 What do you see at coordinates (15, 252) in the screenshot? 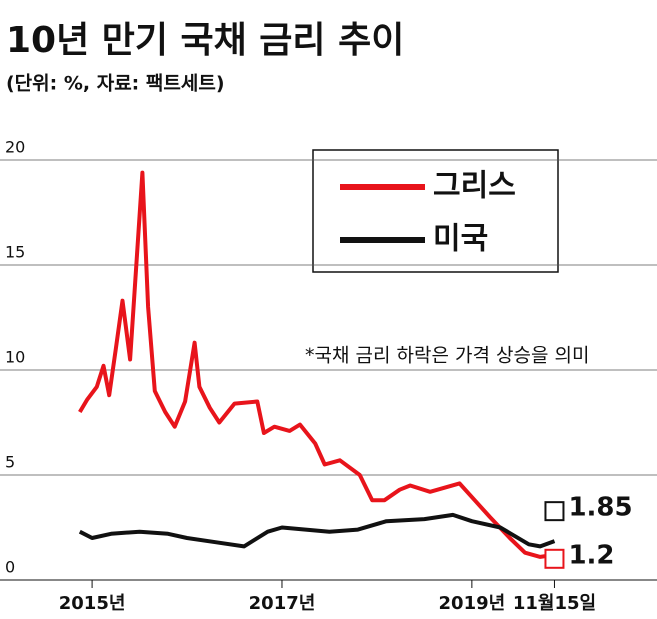
I see `y-tick-label: 15` at bounding box center [15, 252].